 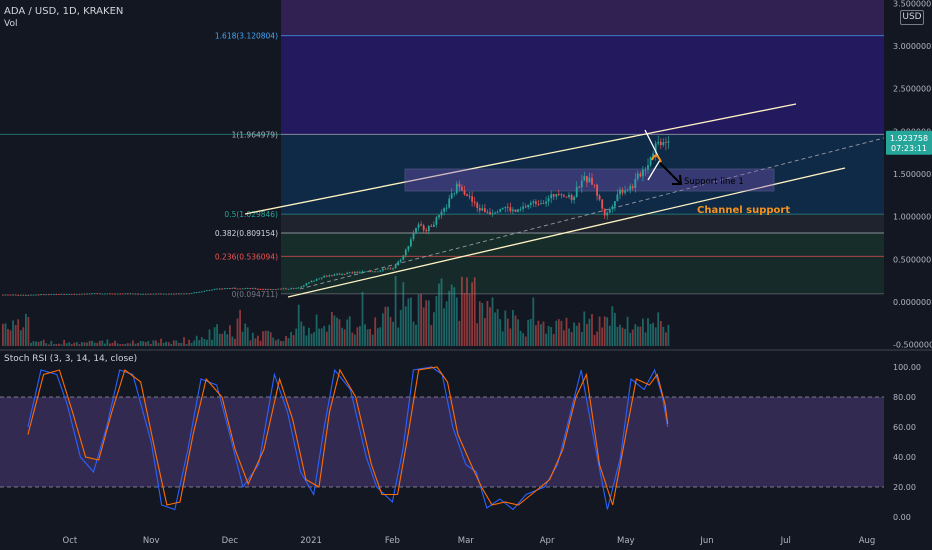 I want to click on countdown-value: 07:23:11, so click(x=909, y=148).